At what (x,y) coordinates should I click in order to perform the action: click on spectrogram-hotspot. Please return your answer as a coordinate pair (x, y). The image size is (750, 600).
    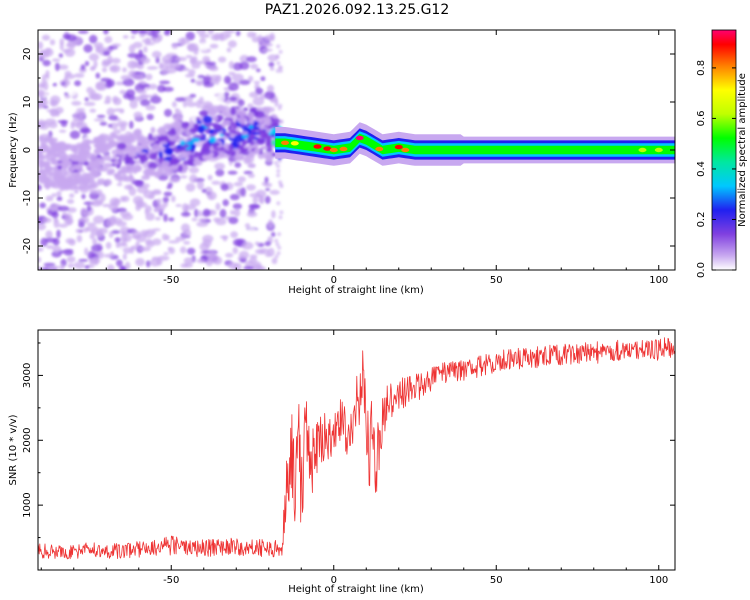
    Looking at the image, I should click on (285, 142).